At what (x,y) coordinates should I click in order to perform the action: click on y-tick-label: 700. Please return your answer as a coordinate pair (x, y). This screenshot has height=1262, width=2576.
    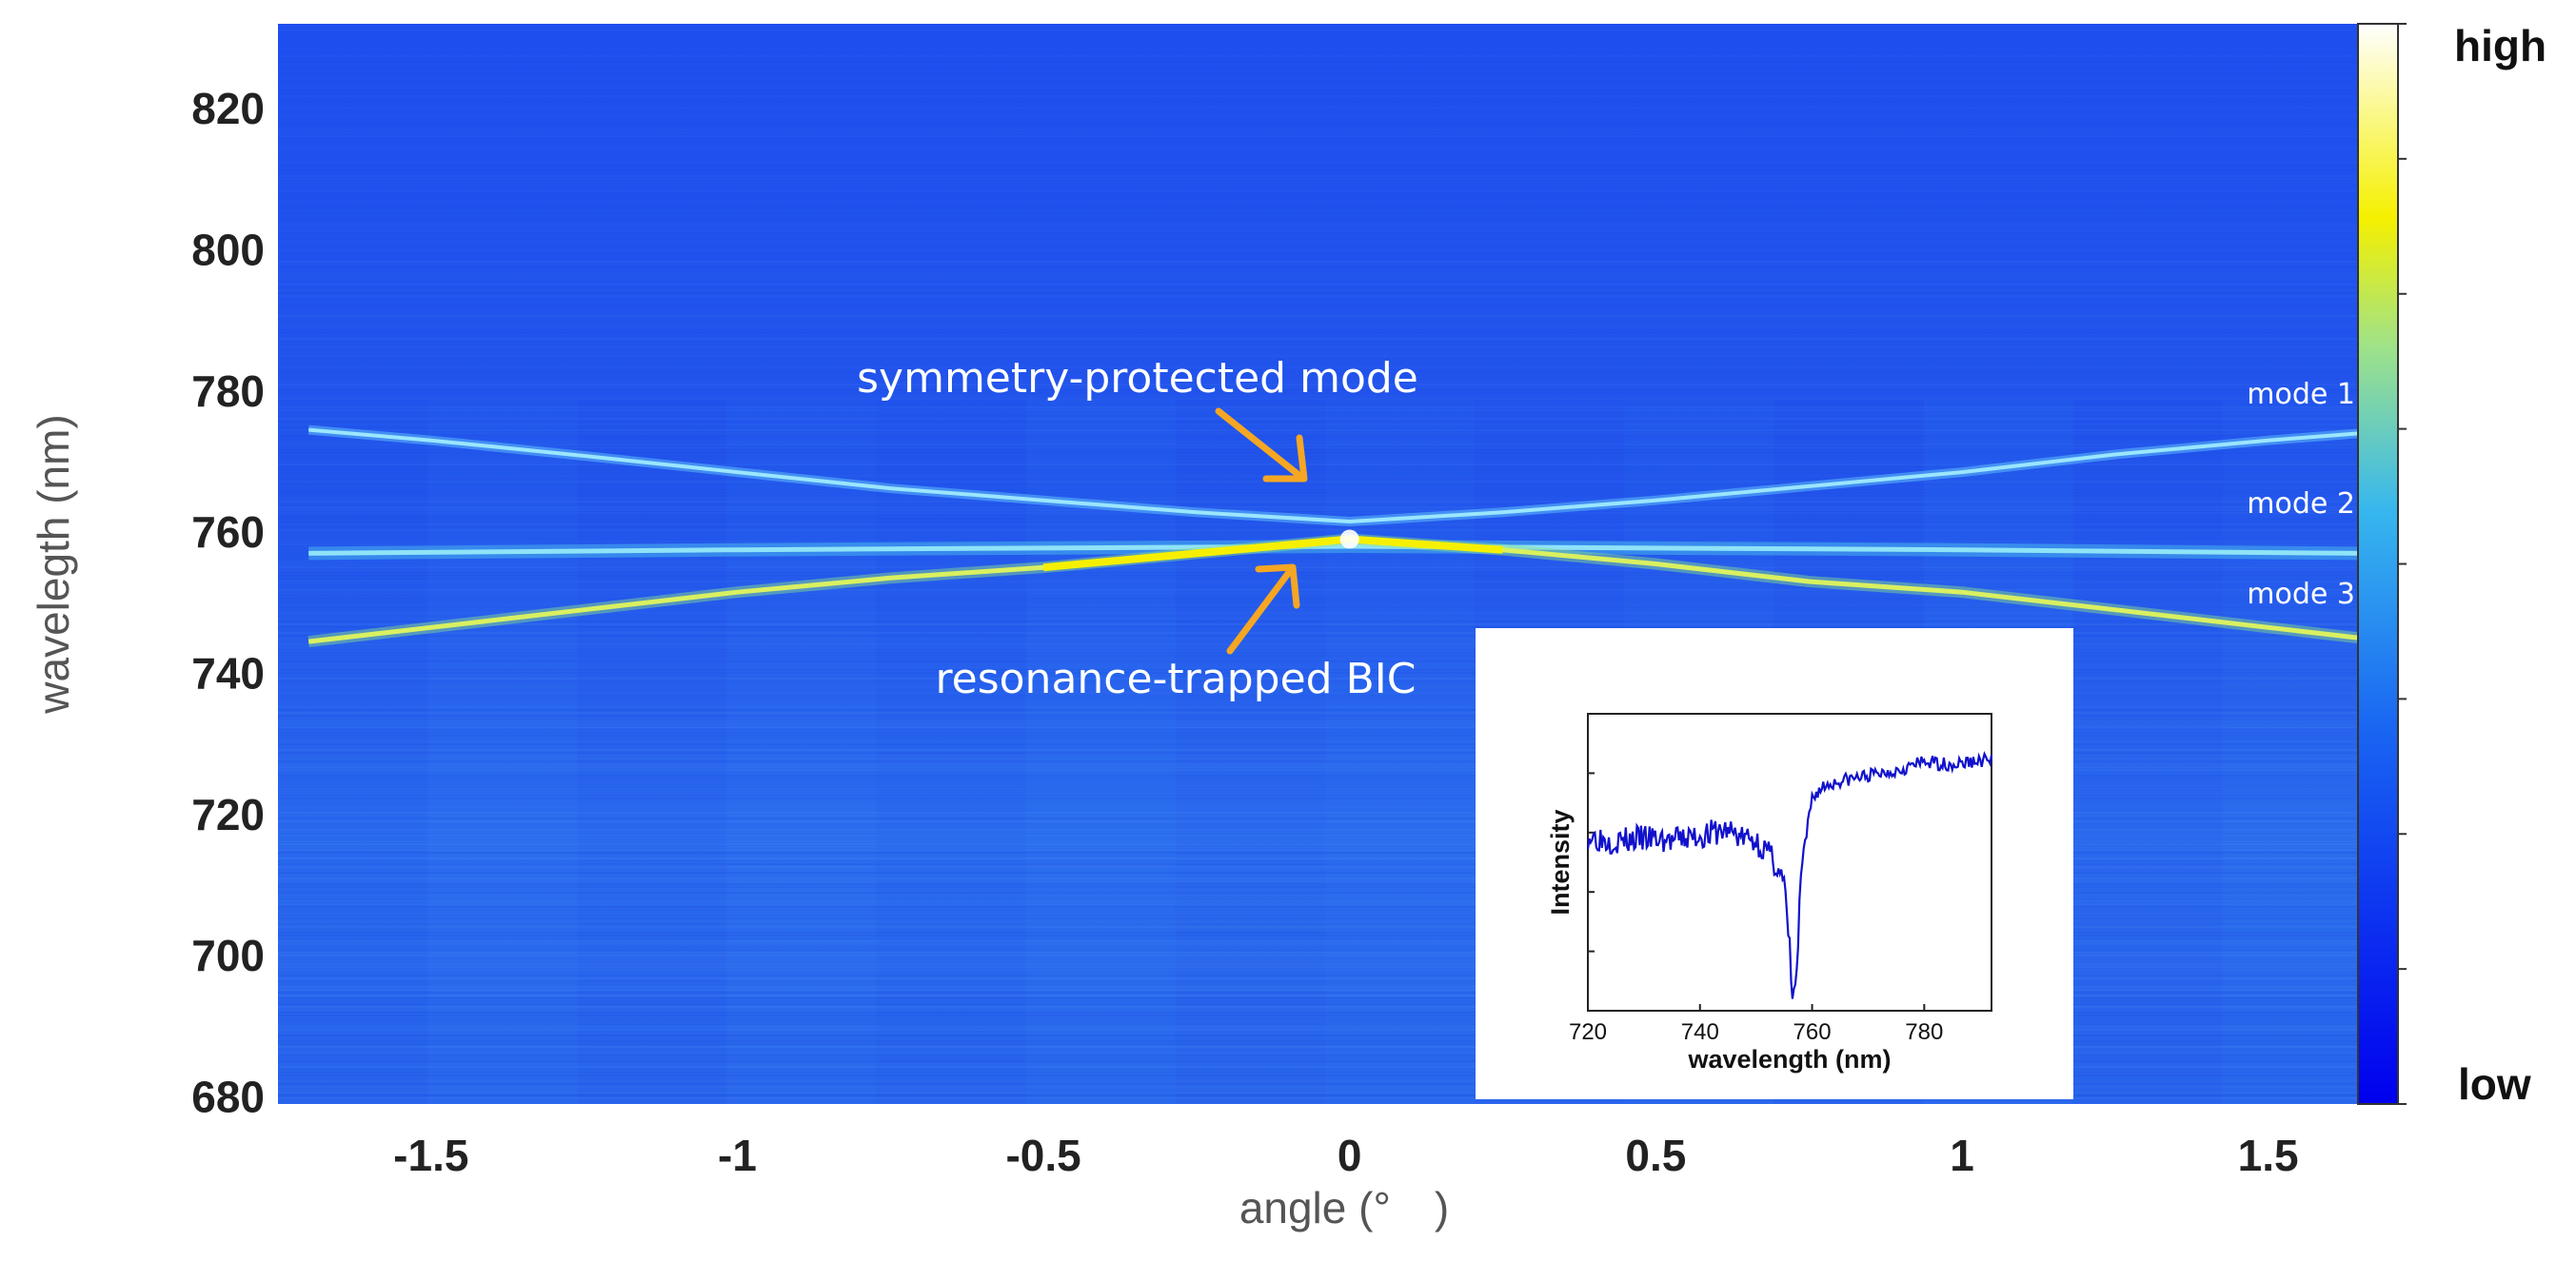
    Looking at the image, I should click on (228, 955).